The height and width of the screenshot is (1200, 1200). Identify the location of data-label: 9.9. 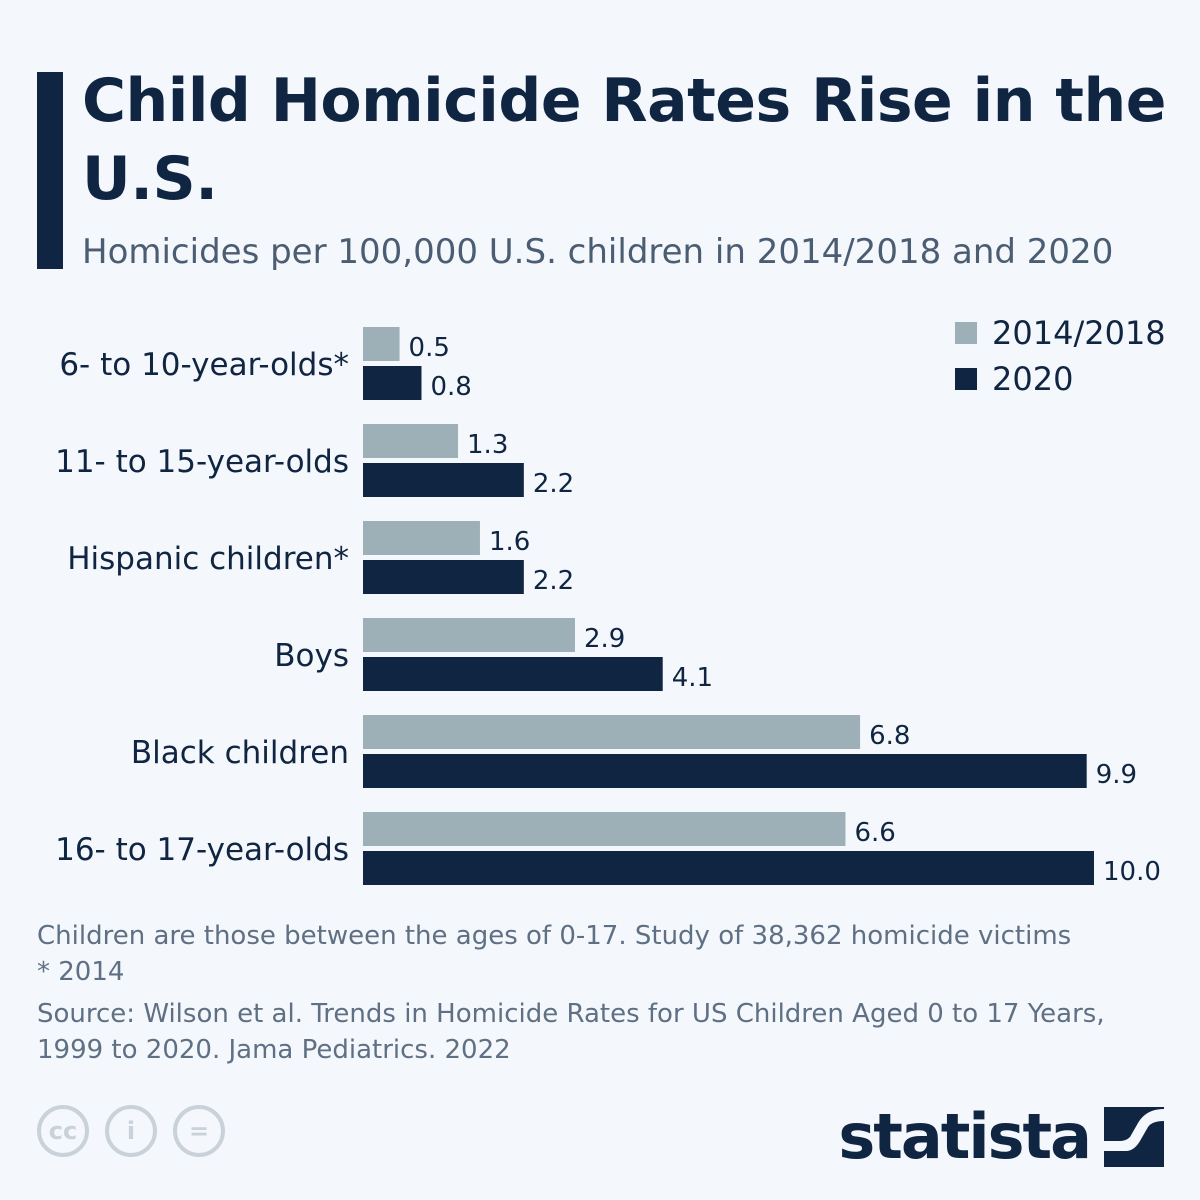
(1116, 775).